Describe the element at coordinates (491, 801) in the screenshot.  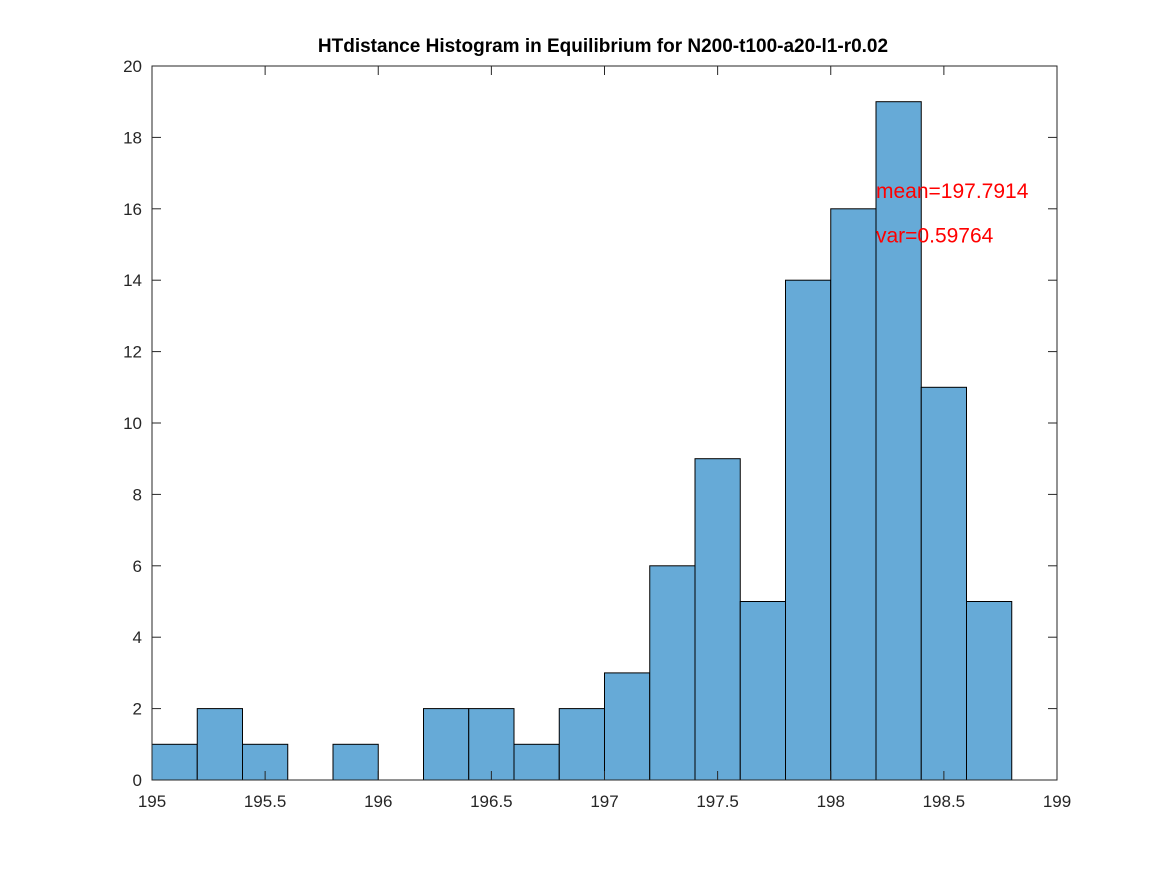
I see `x-tick-label: 196.5` at that location.